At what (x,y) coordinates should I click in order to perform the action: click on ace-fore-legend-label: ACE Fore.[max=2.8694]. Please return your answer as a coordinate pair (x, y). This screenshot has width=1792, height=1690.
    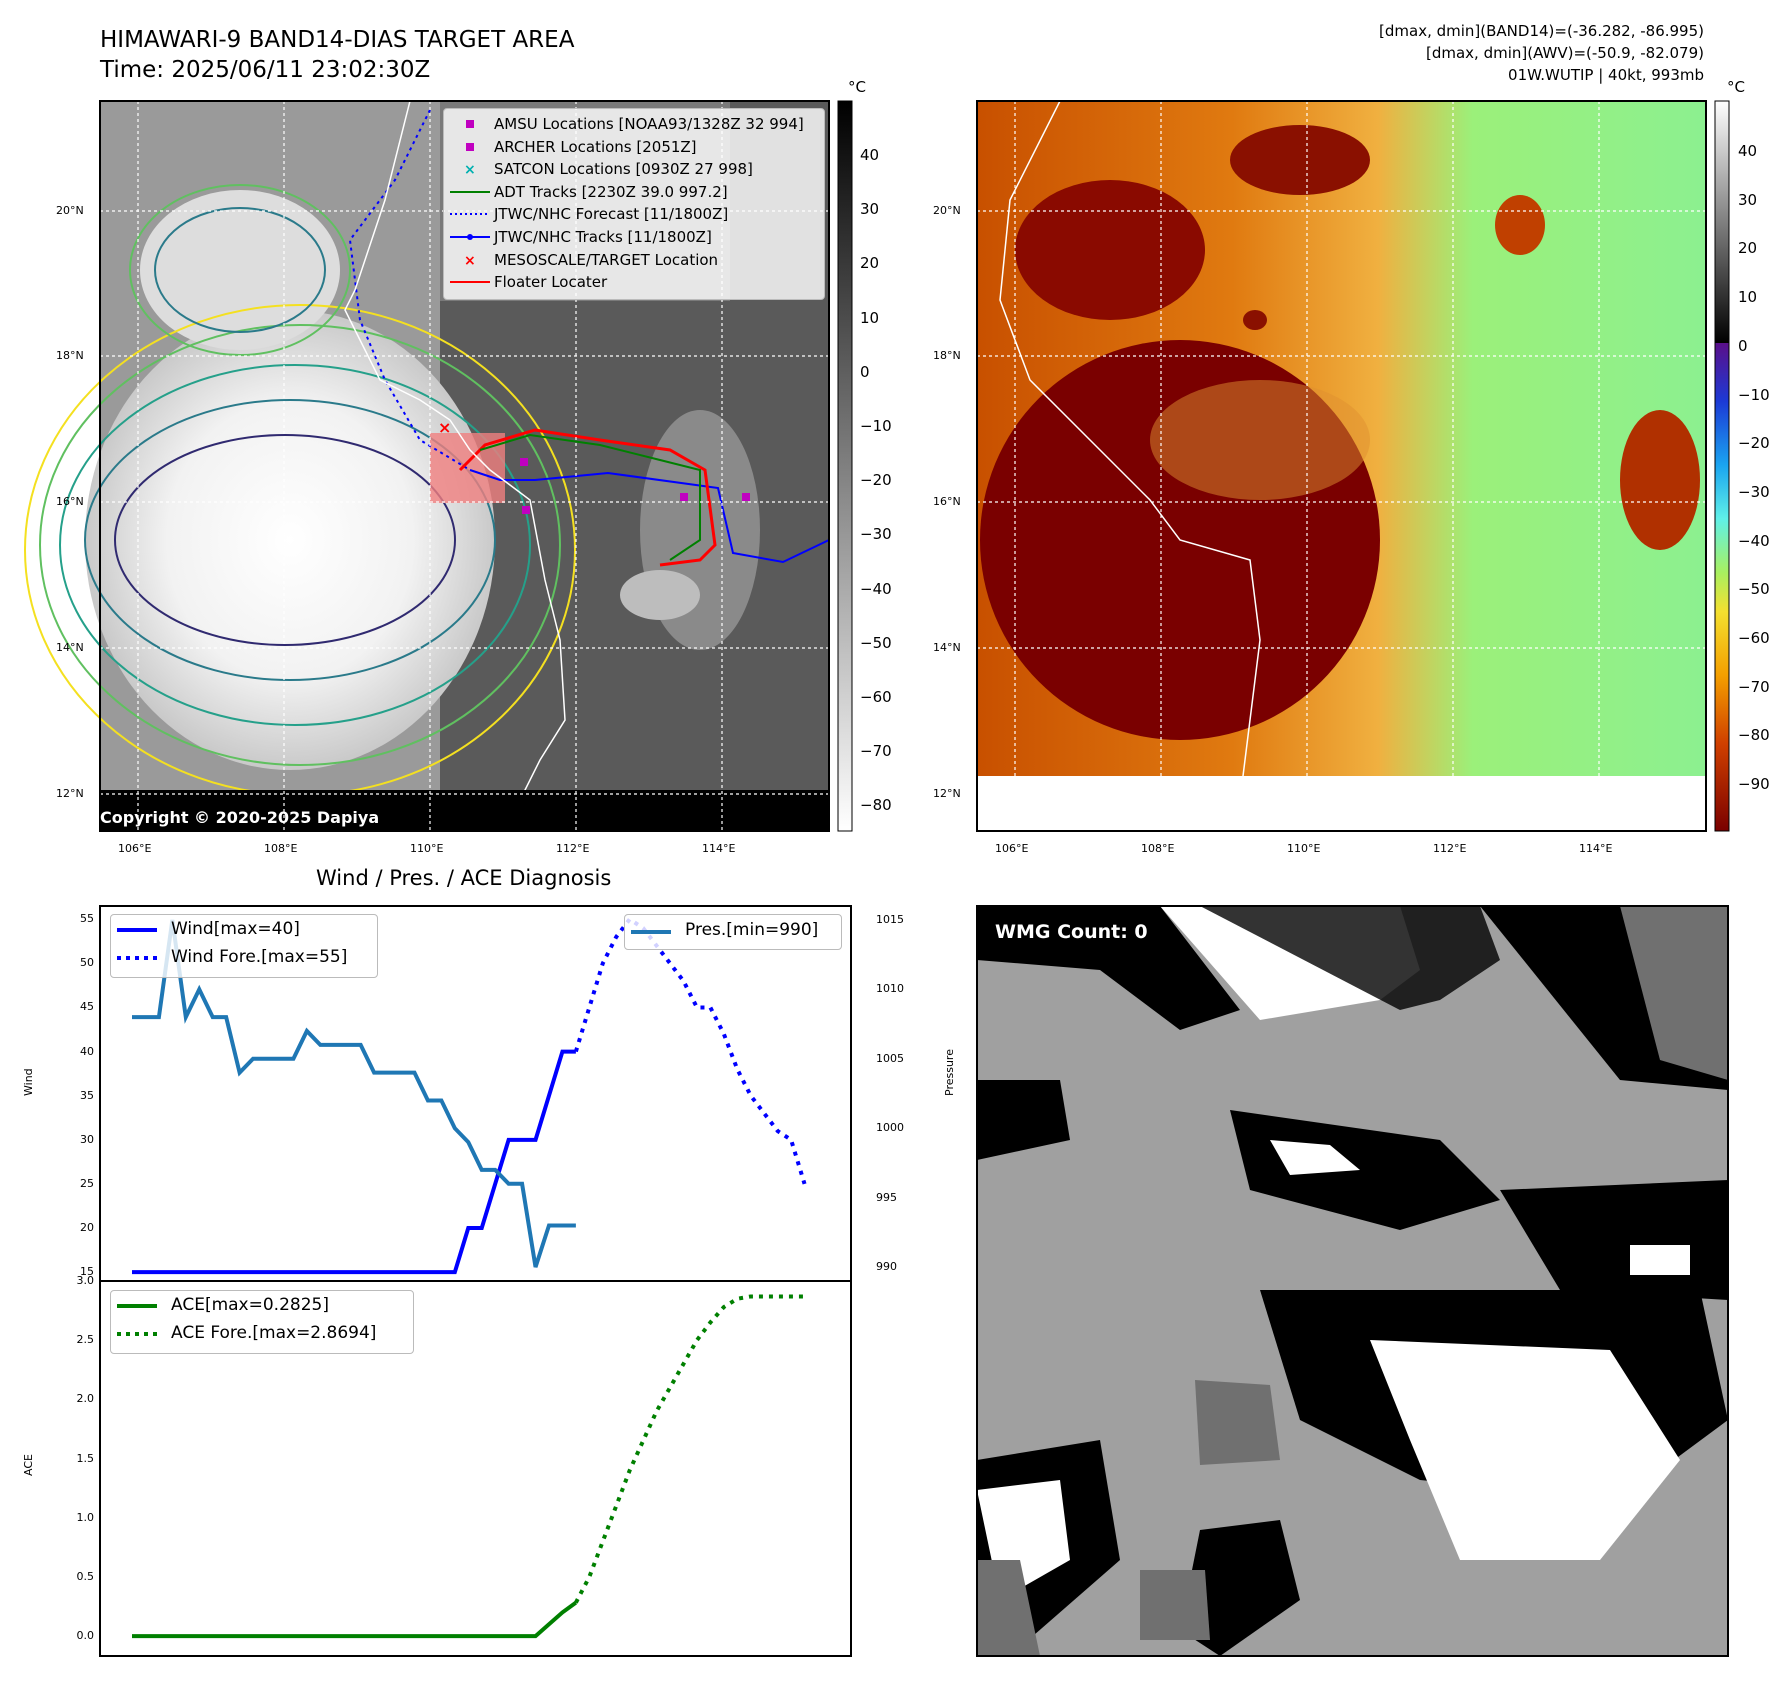
    Looking at the image, I should click on (274, 1333).